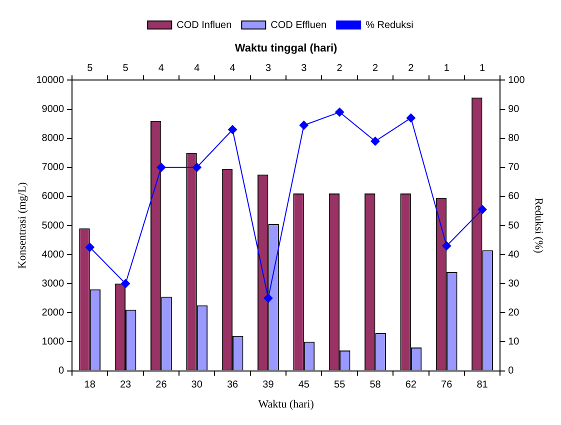 This screenshot has height=425, width=561. I want to click on x-tick-label: 39, so click(268, 385).